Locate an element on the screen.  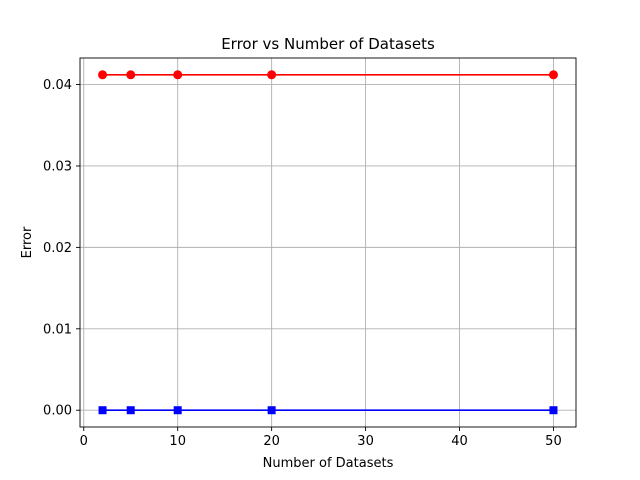
x-tick-label: 40 is located at coordinates (459, 441).